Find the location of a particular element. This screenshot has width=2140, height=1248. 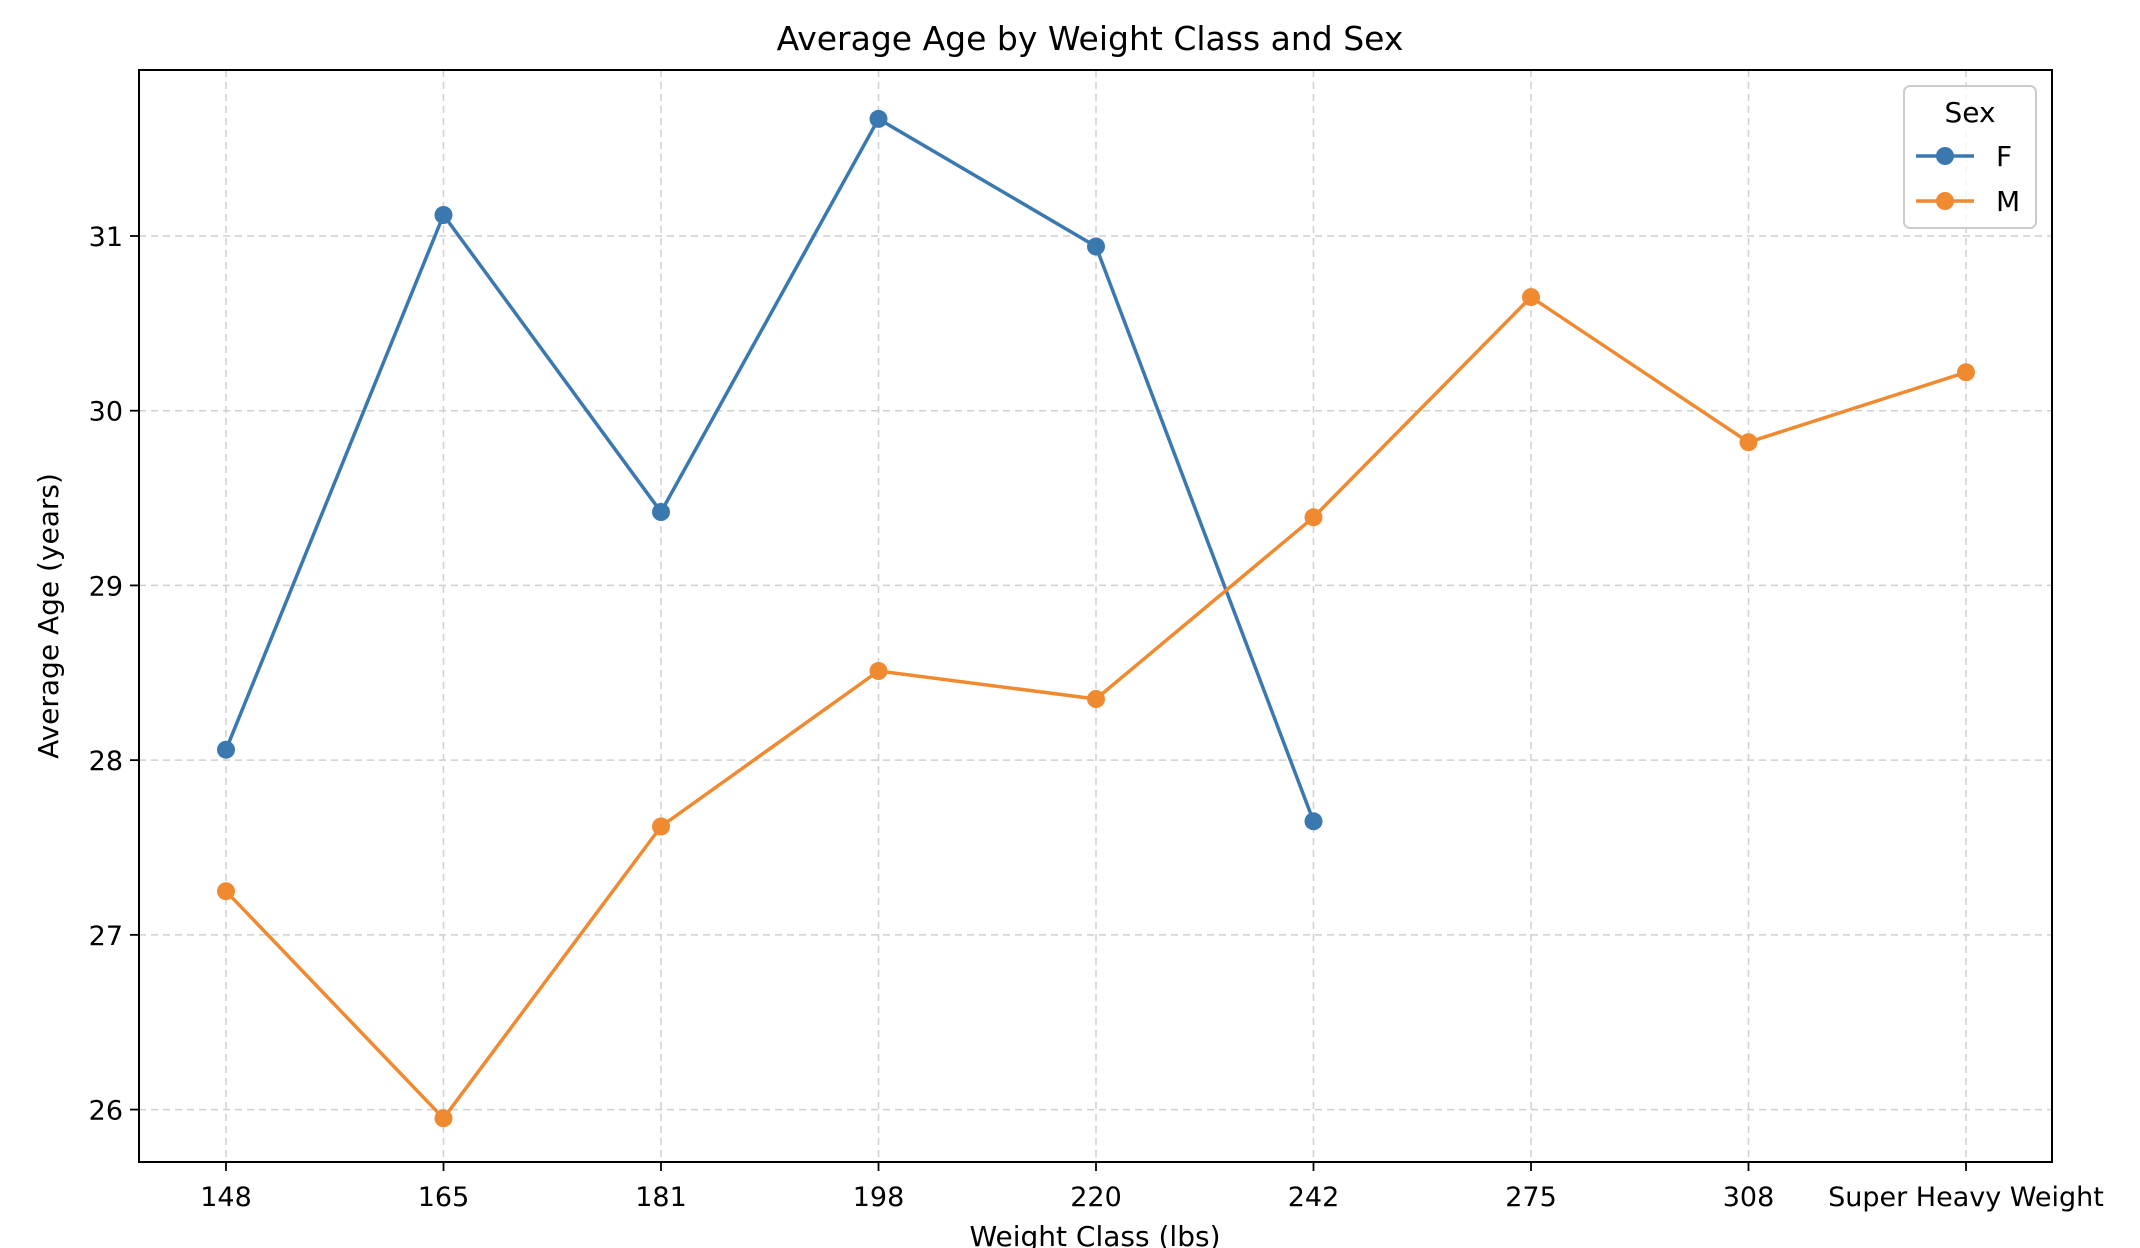

y-tick-label-31: 31 is located at coordinates (106, 237).